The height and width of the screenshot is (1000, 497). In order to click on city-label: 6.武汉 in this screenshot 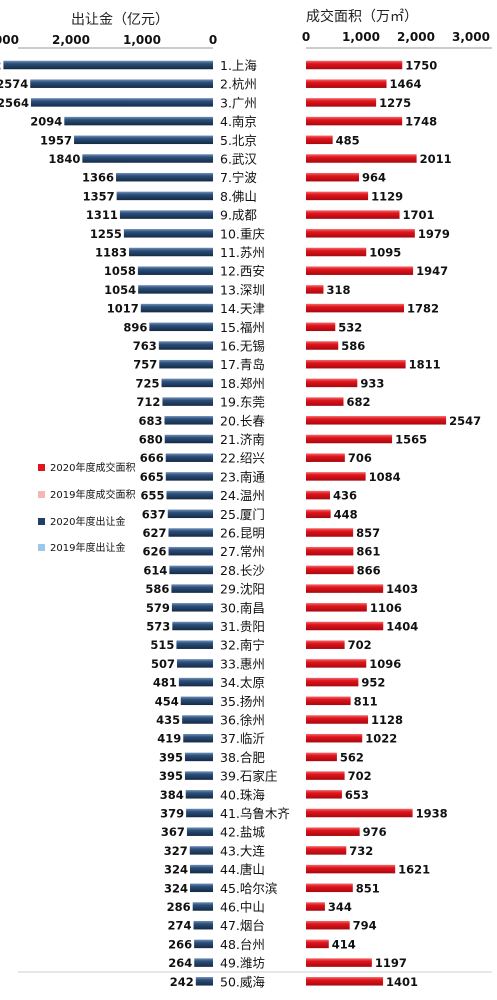, I will do `click(238, 159)`.